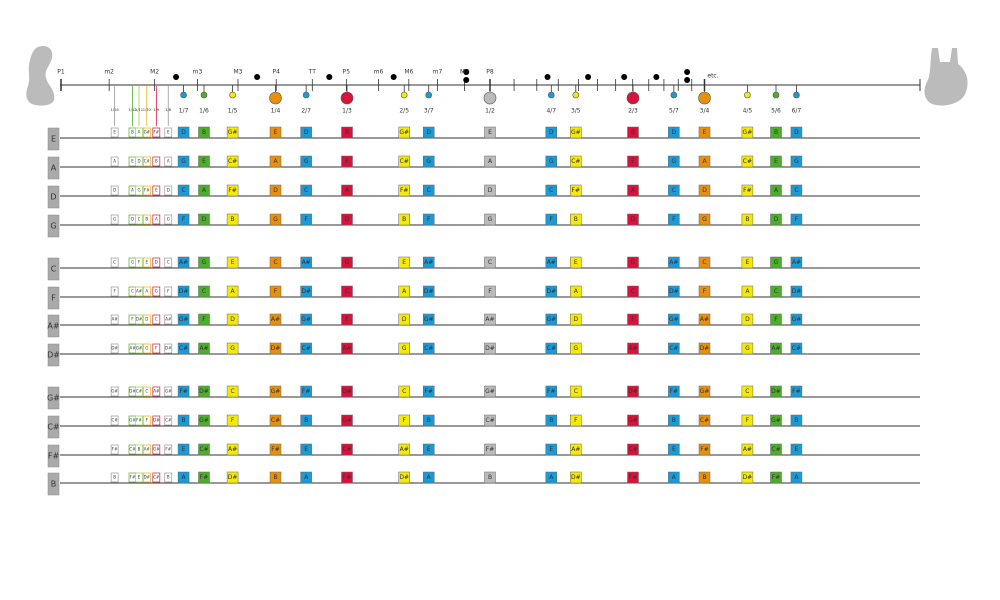  What do you see at coordinates (168, 477) in the screenshot?
I see `small-note-label: B` at bounding box center [168, 477].